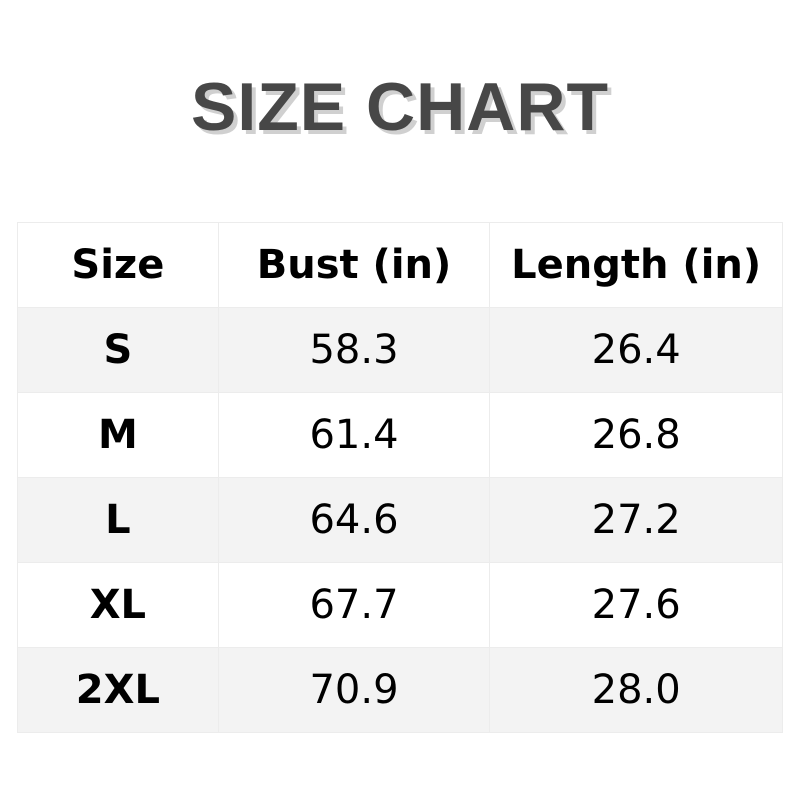 This screenshot has width=800, height=800. What do you see at coordinates (118, 520) in the screenshot?
I see `size-cell: L` at bounding box center [118, 520].